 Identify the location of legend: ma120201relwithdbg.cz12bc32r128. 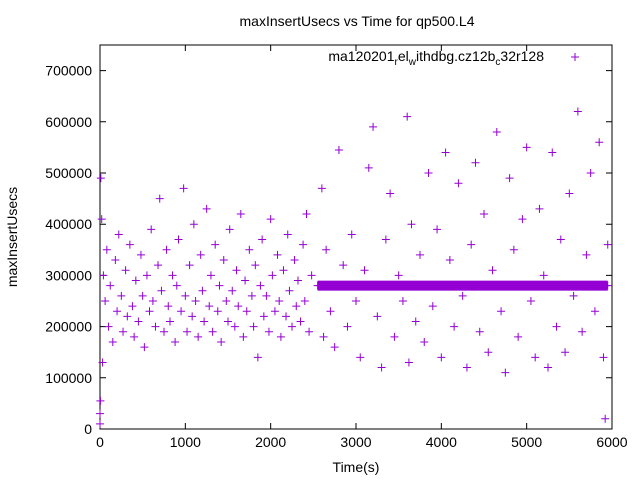
(453, 58).